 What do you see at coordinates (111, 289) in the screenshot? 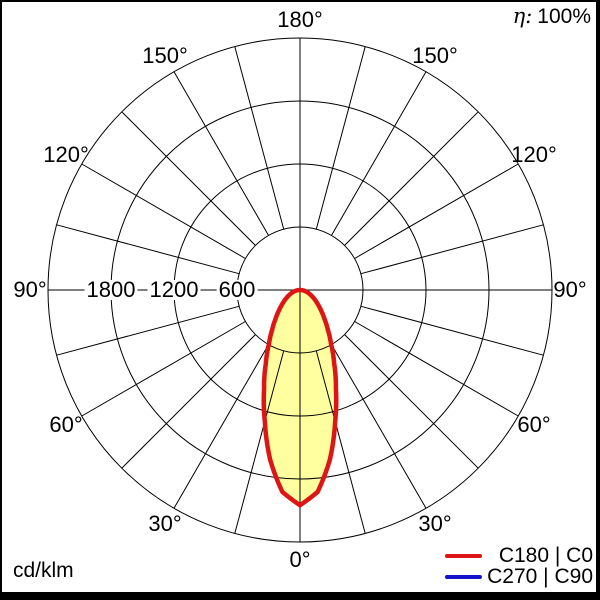
I see `ring-label-1800: 1800` at bounding box center [111, 289].